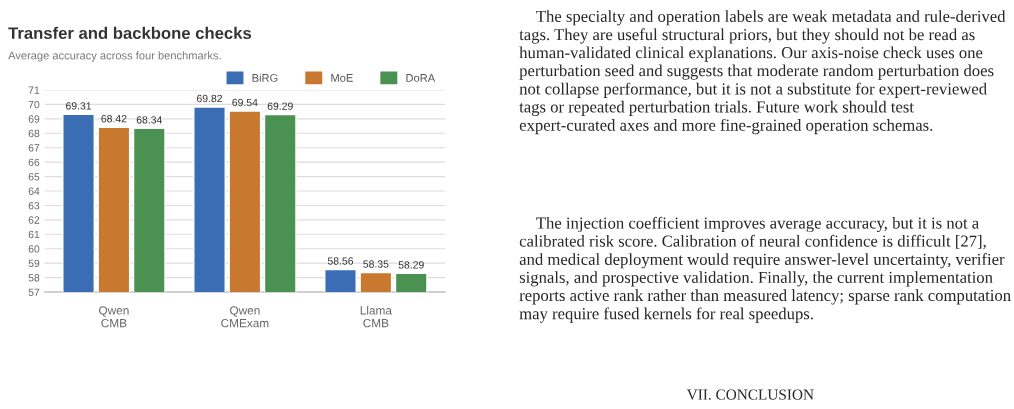 This screenshot has width=1014, height=409. What do you see at coordinates (765, 269) in the screenshot?
I see `text: The injection coefficient improves average accuracy, but it is not a calibrated risk score. Calibration of neural confidence is difficult [27], and medical deployment would require answer-level uncertainty, verifier signals, and prospective validation. Finally, the current implementation reports active rank rather than measured latency; sparse rank computation may require fused kernels for real speedups.` at bounding box center [765, 269].